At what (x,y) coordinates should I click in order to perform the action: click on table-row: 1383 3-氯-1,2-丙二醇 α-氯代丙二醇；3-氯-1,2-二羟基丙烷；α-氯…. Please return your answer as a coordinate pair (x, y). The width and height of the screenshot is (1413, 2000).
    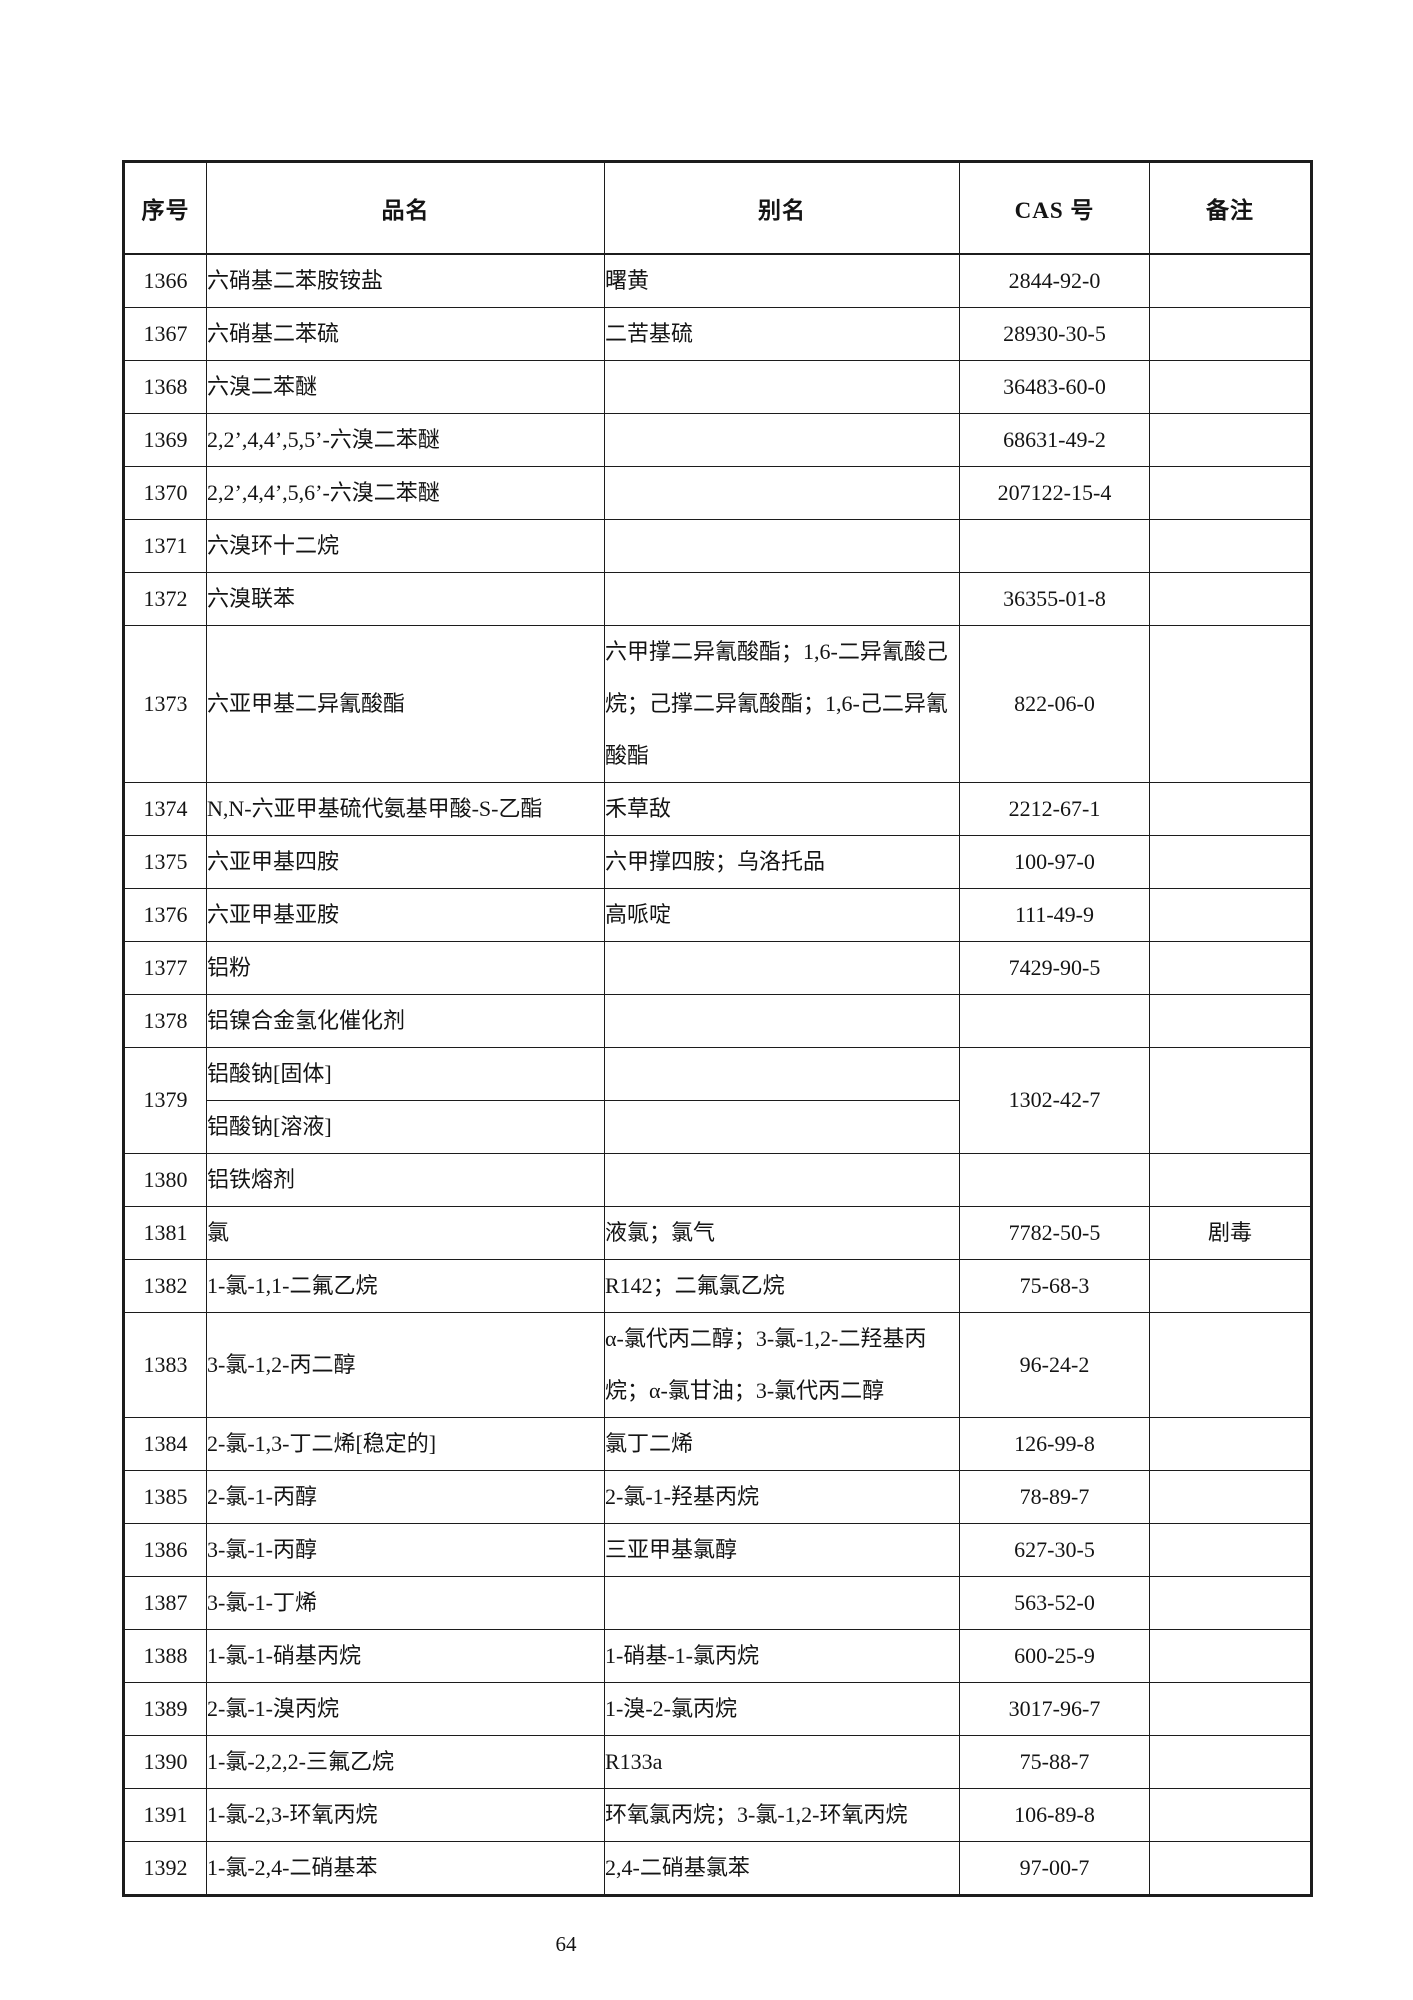
    Looking at the image, I should click on (717, 1364).